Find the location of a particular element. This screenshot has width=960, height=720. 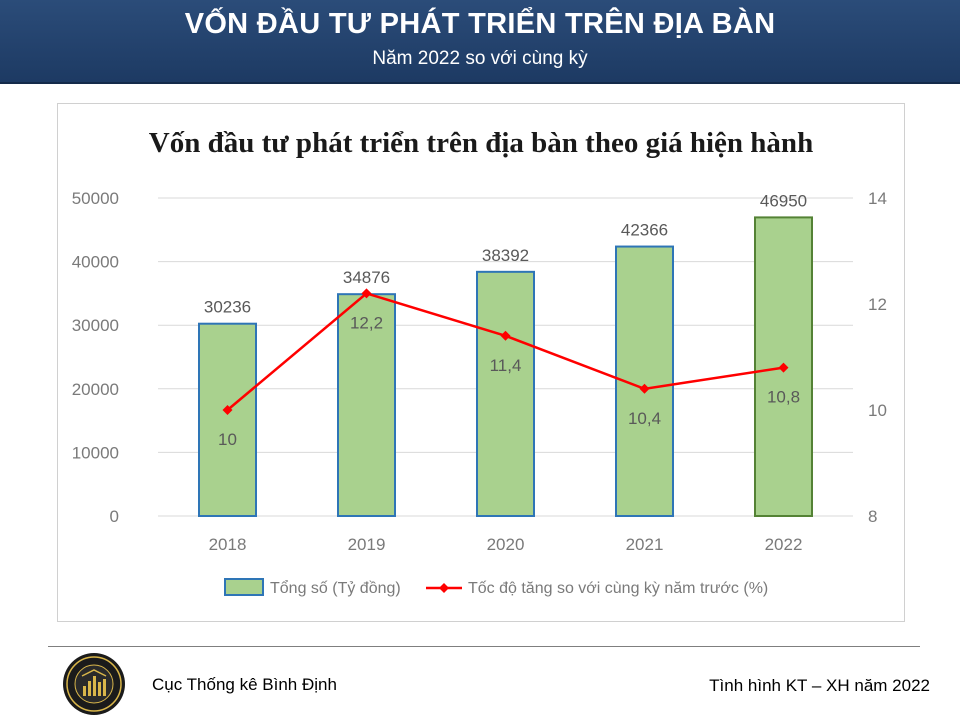

growth-rate-label: 10 is located at coordinates (227, 439).